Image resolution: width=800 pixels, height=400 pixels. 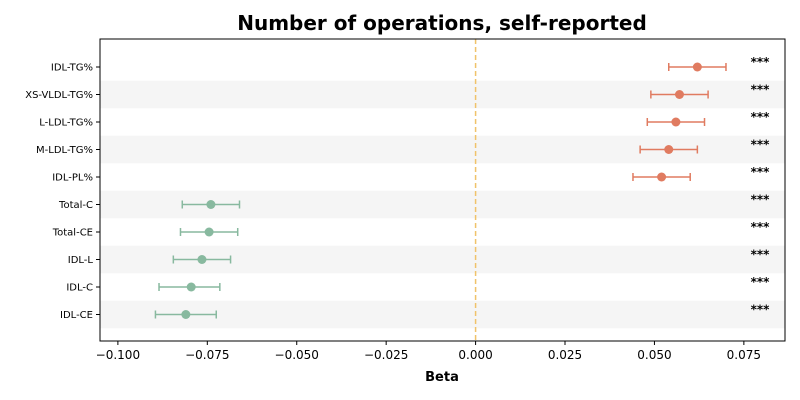 What do you see at coordinates (442, 377) in the screenshot?
I see `x-axis-label: Beta` at bounding box center [442, 377].